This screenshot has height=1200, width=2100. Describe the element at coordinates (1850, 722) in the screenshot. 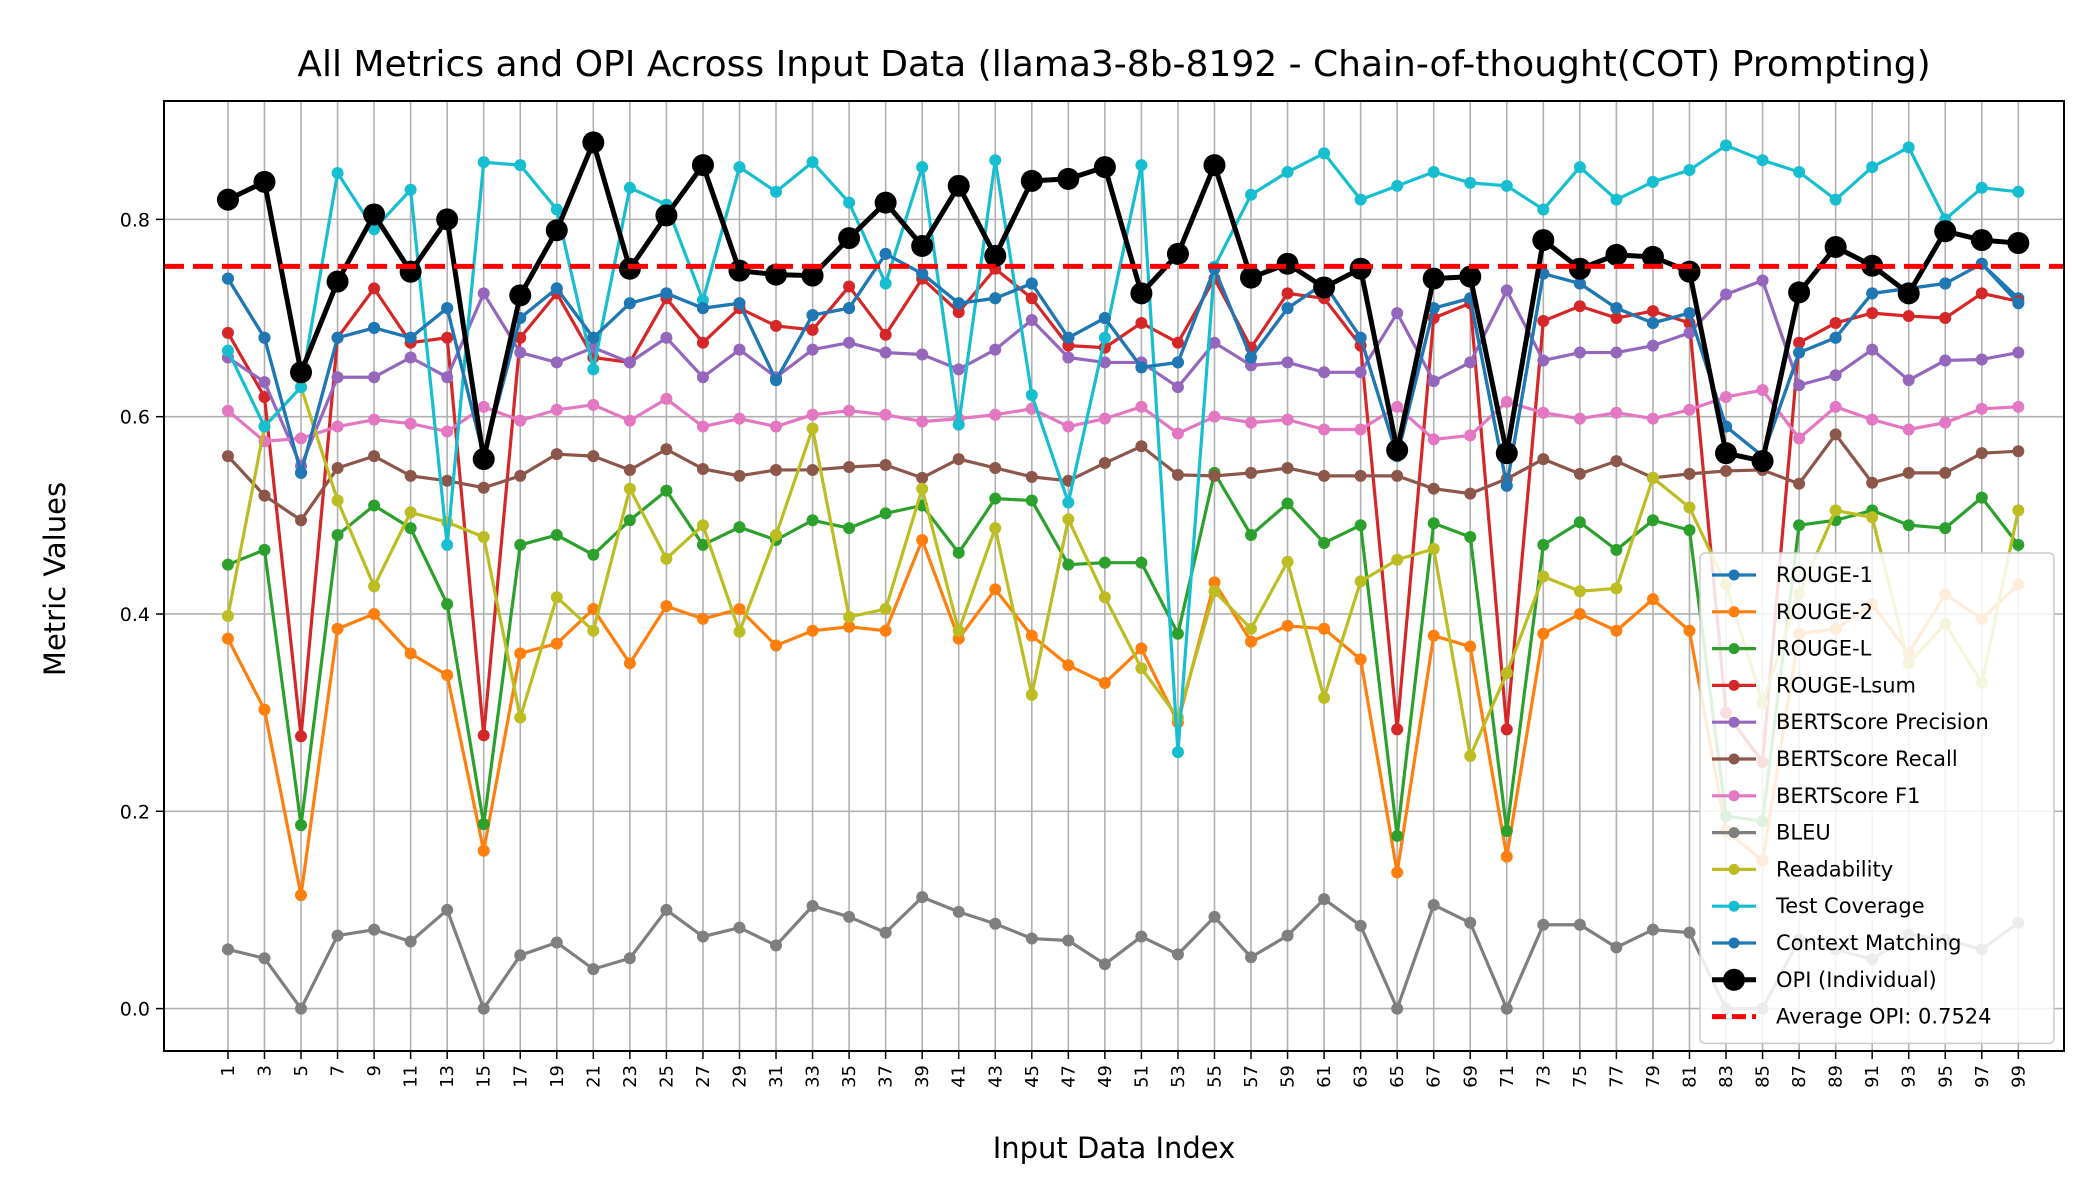

I see `legend-entry: BERTScore Precision` at that location.